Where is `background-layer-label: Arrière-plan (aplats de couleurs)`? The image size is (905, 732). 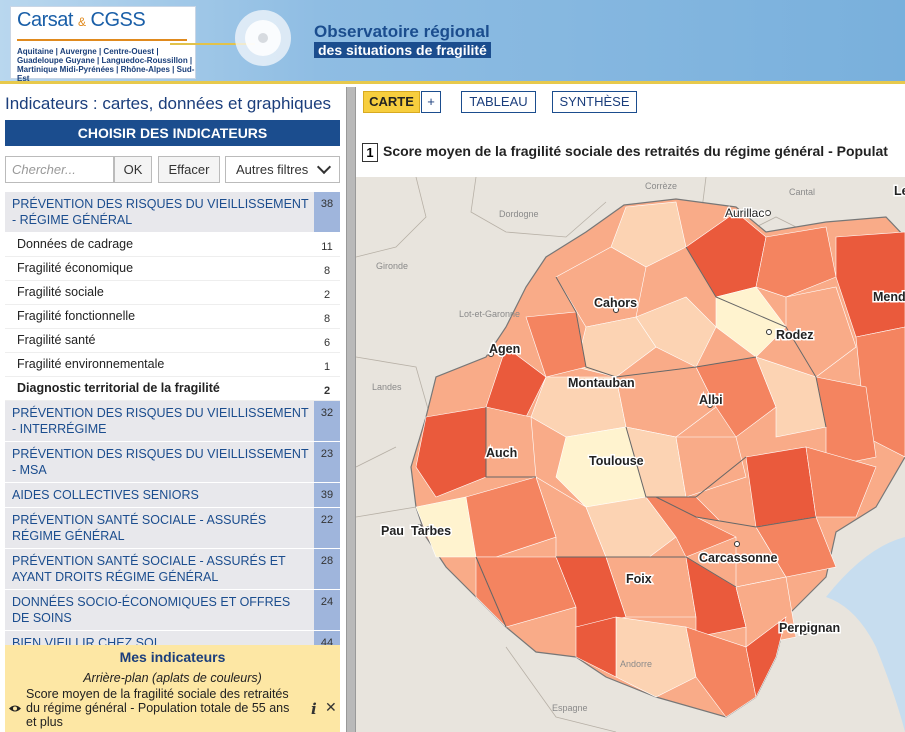 background-layer-label: Arrière-plan (aplats de couleurs) is located at coordinates (172, 678).